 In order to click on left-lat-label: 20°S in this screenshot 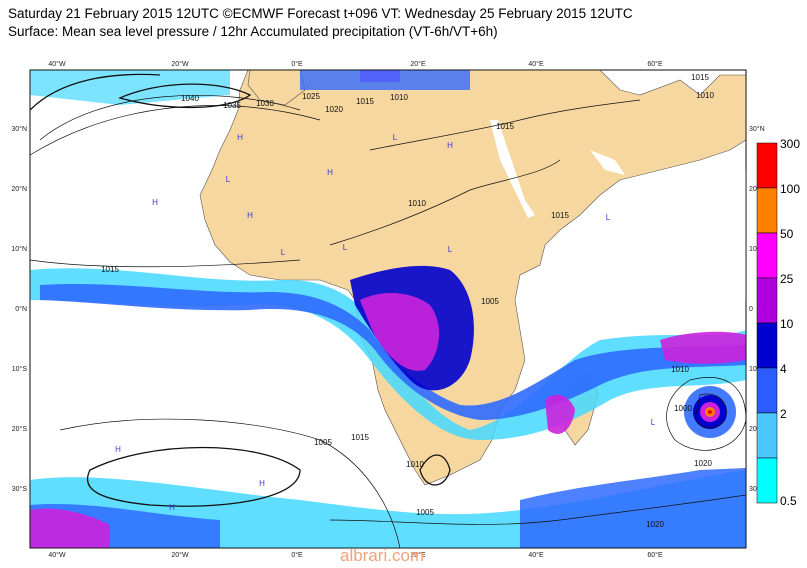, I will do `click(20, 429)`.